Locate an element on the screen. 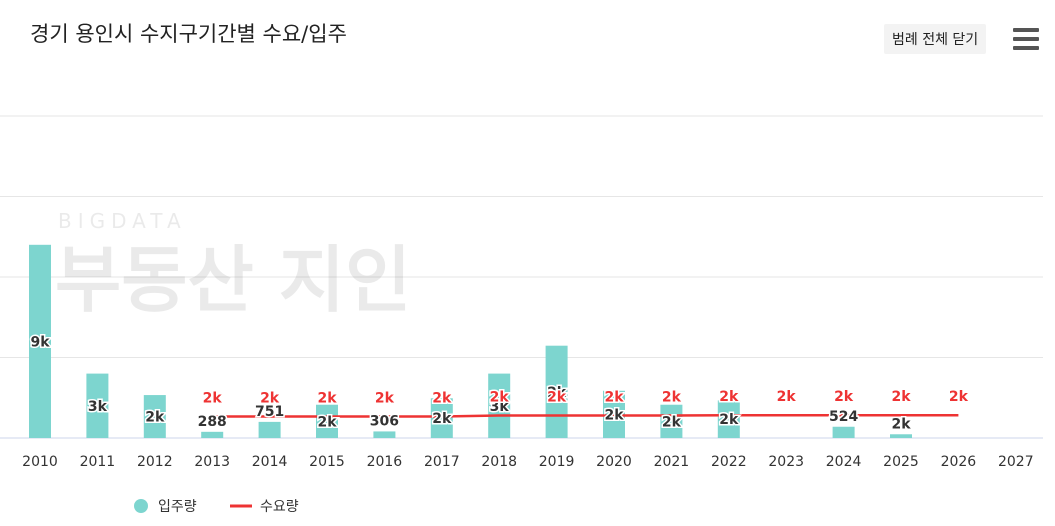 Image resolution: width=1055 pixels, height=526 pixels. bar-2011 is located at coordinates (97, 405).